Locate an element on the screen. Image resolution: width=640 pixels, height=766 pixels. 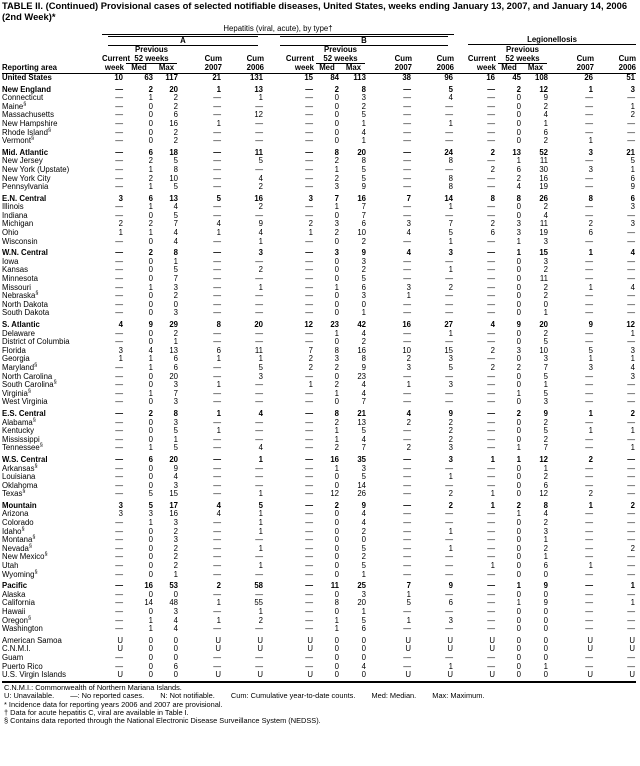
cell-value: 24 is located at coordinates (448, 152).